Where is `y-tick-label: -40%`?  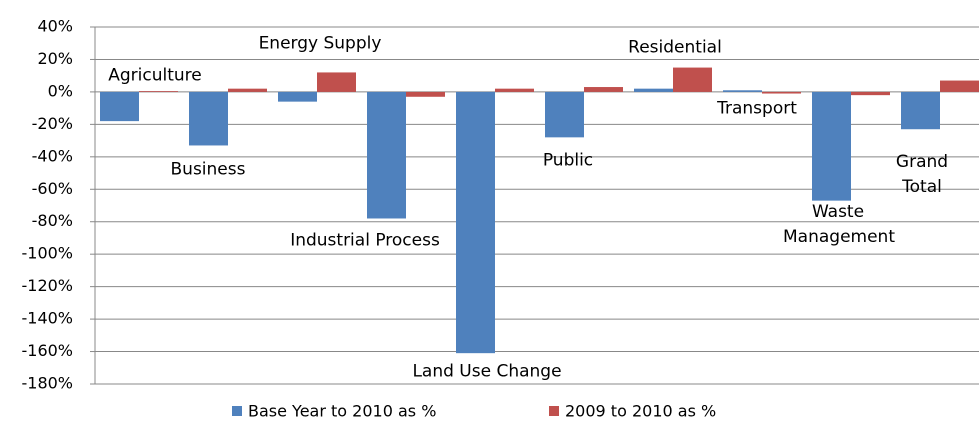 y-tick-label: -40% is located at coordinates (52, 155).